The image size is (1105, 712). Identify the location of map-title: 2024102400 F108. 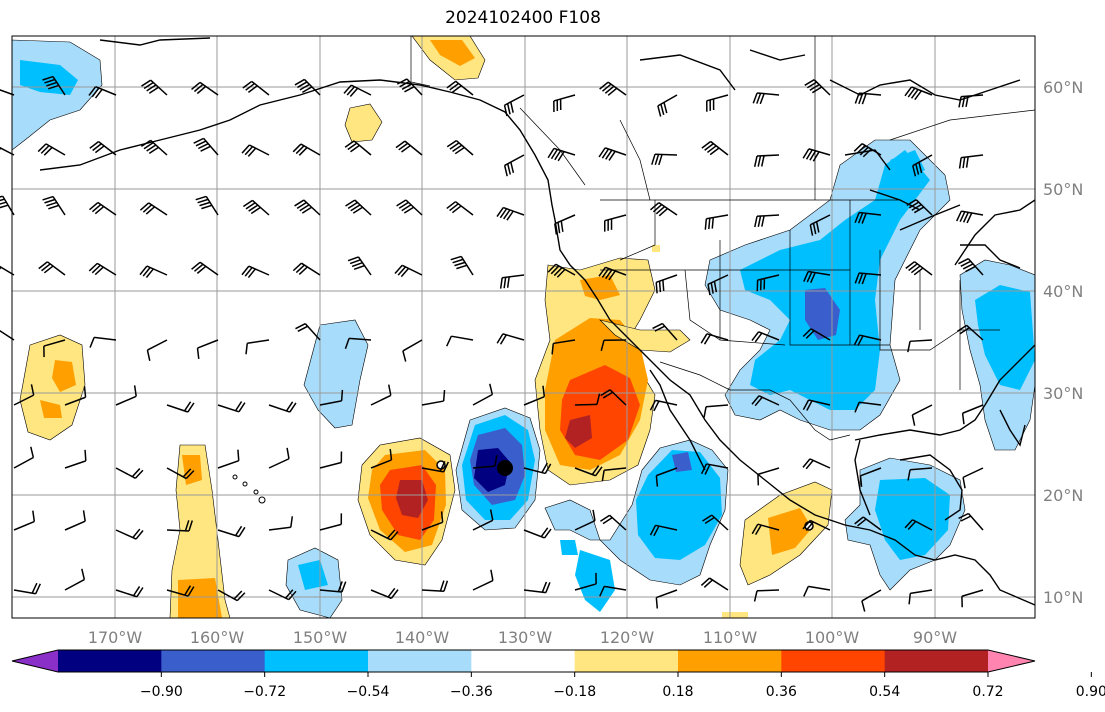
(523, 18).